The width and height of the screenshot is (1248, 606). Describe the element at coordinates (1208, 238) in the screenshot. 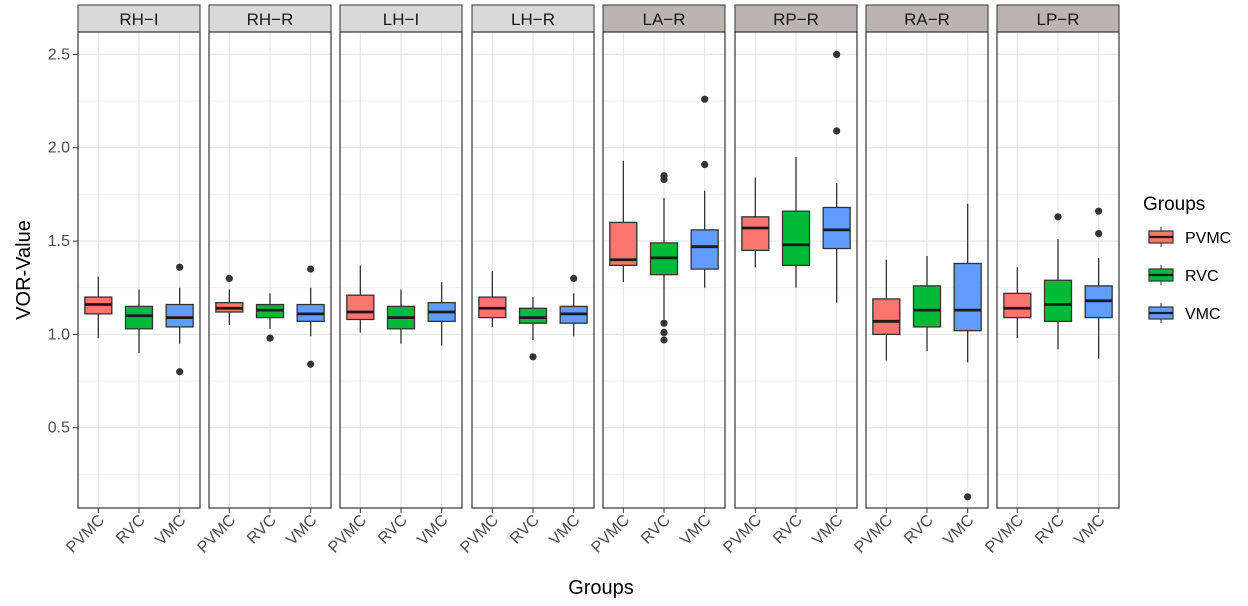

I see `legend-label: PVMC` at that location.